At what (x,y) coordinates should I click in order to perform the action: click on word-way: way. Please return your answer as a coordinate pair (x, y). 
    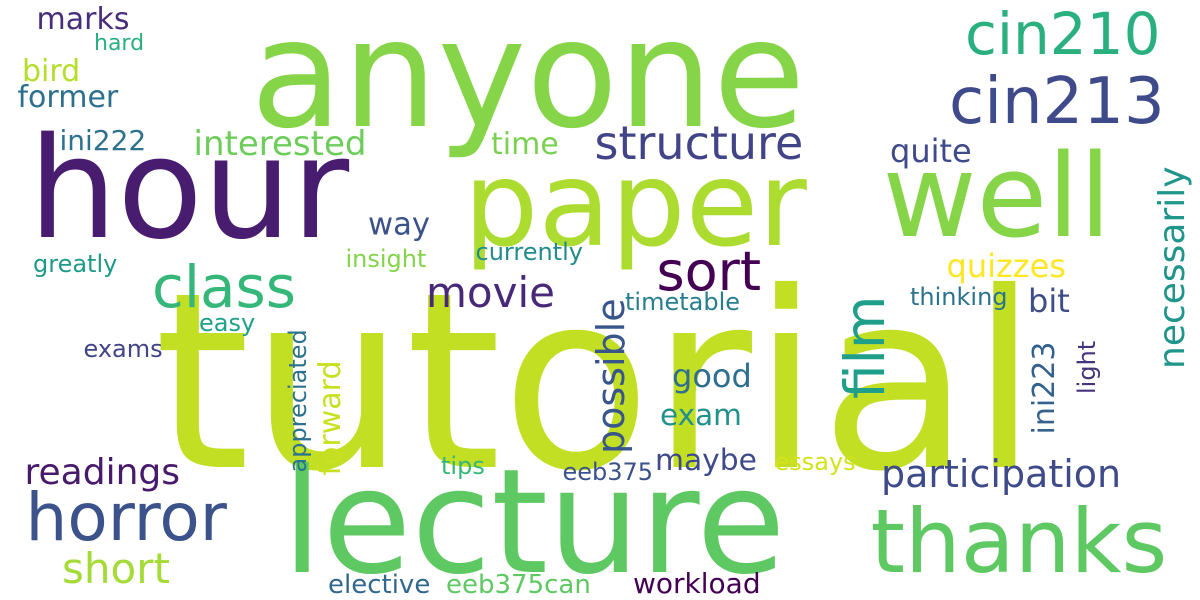
    Looking at the image, I should click on (399, 225).